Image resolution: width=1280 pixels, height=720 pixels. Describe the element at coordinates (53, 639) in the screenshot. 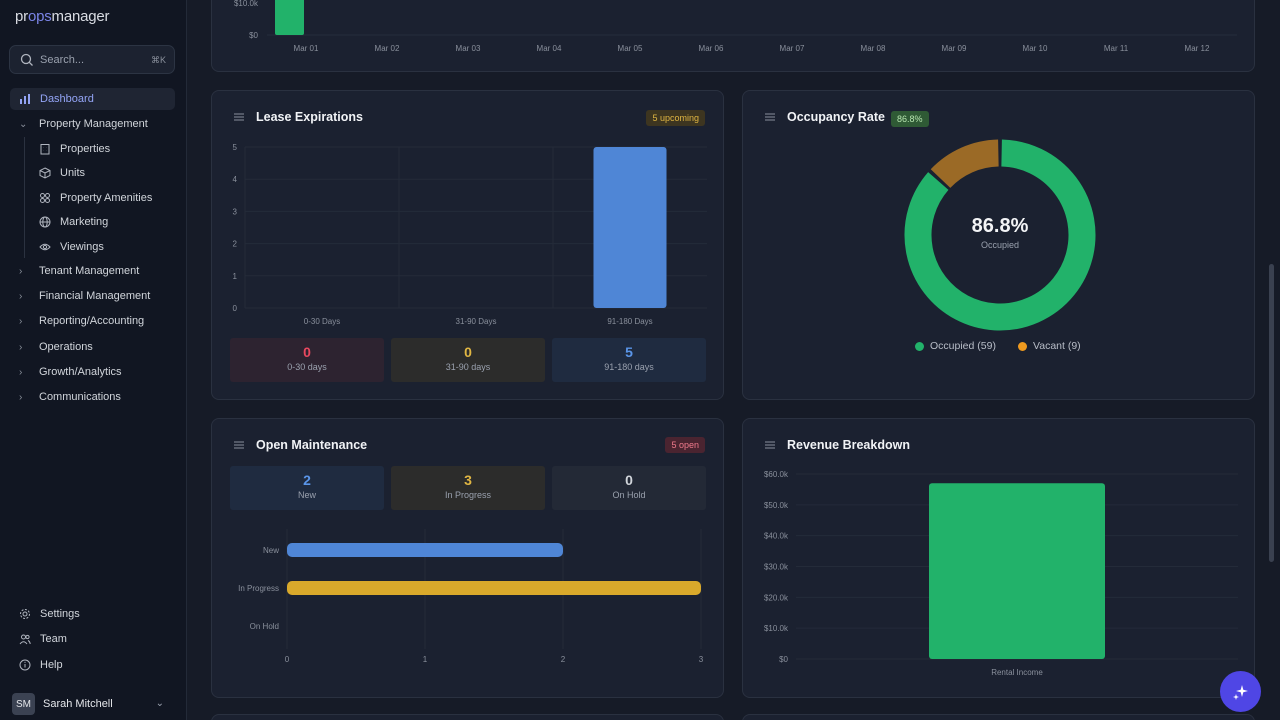

I see `sidebar-item-label: Team` at that location.